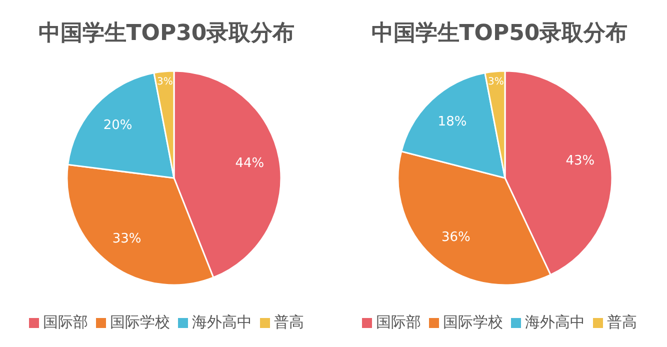 The width and height of the screenshot is (667, 347). I want to click on data-label: 20%, so click(117, 125).